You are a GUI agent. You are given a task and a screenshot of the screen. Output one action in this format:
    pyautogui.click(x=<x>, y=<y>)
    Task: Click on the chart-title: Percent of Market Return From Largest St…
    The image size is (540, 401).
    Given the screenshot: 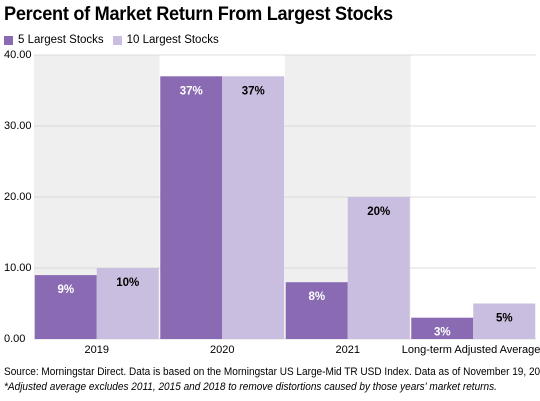 What is the action you would take?
    pyautogui.click(x=198, y=14)
    